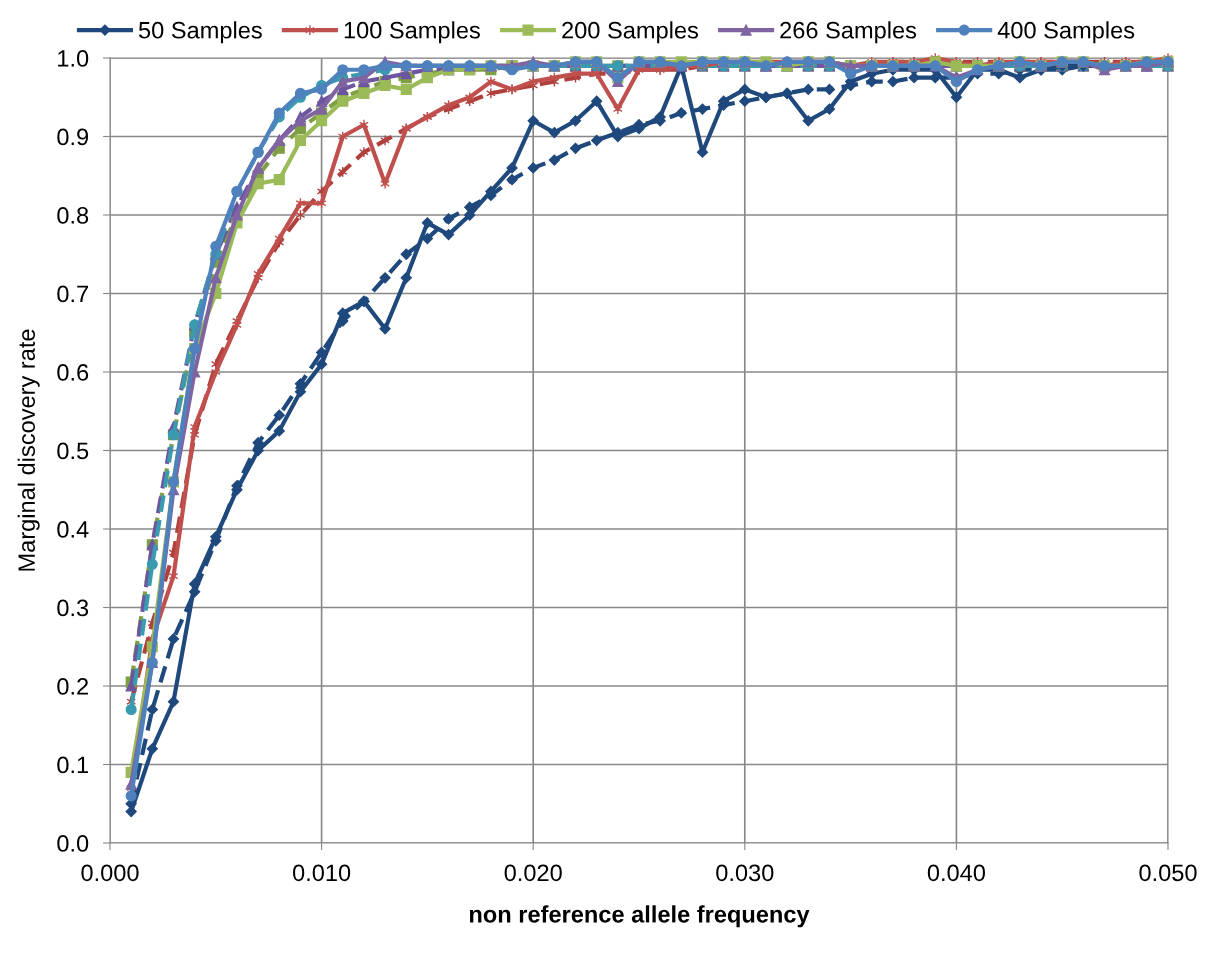 Image resolution: width=1214 pixels, height=958 pixels. I want to click on y-tick-label: 0.8, so click(73, 215).